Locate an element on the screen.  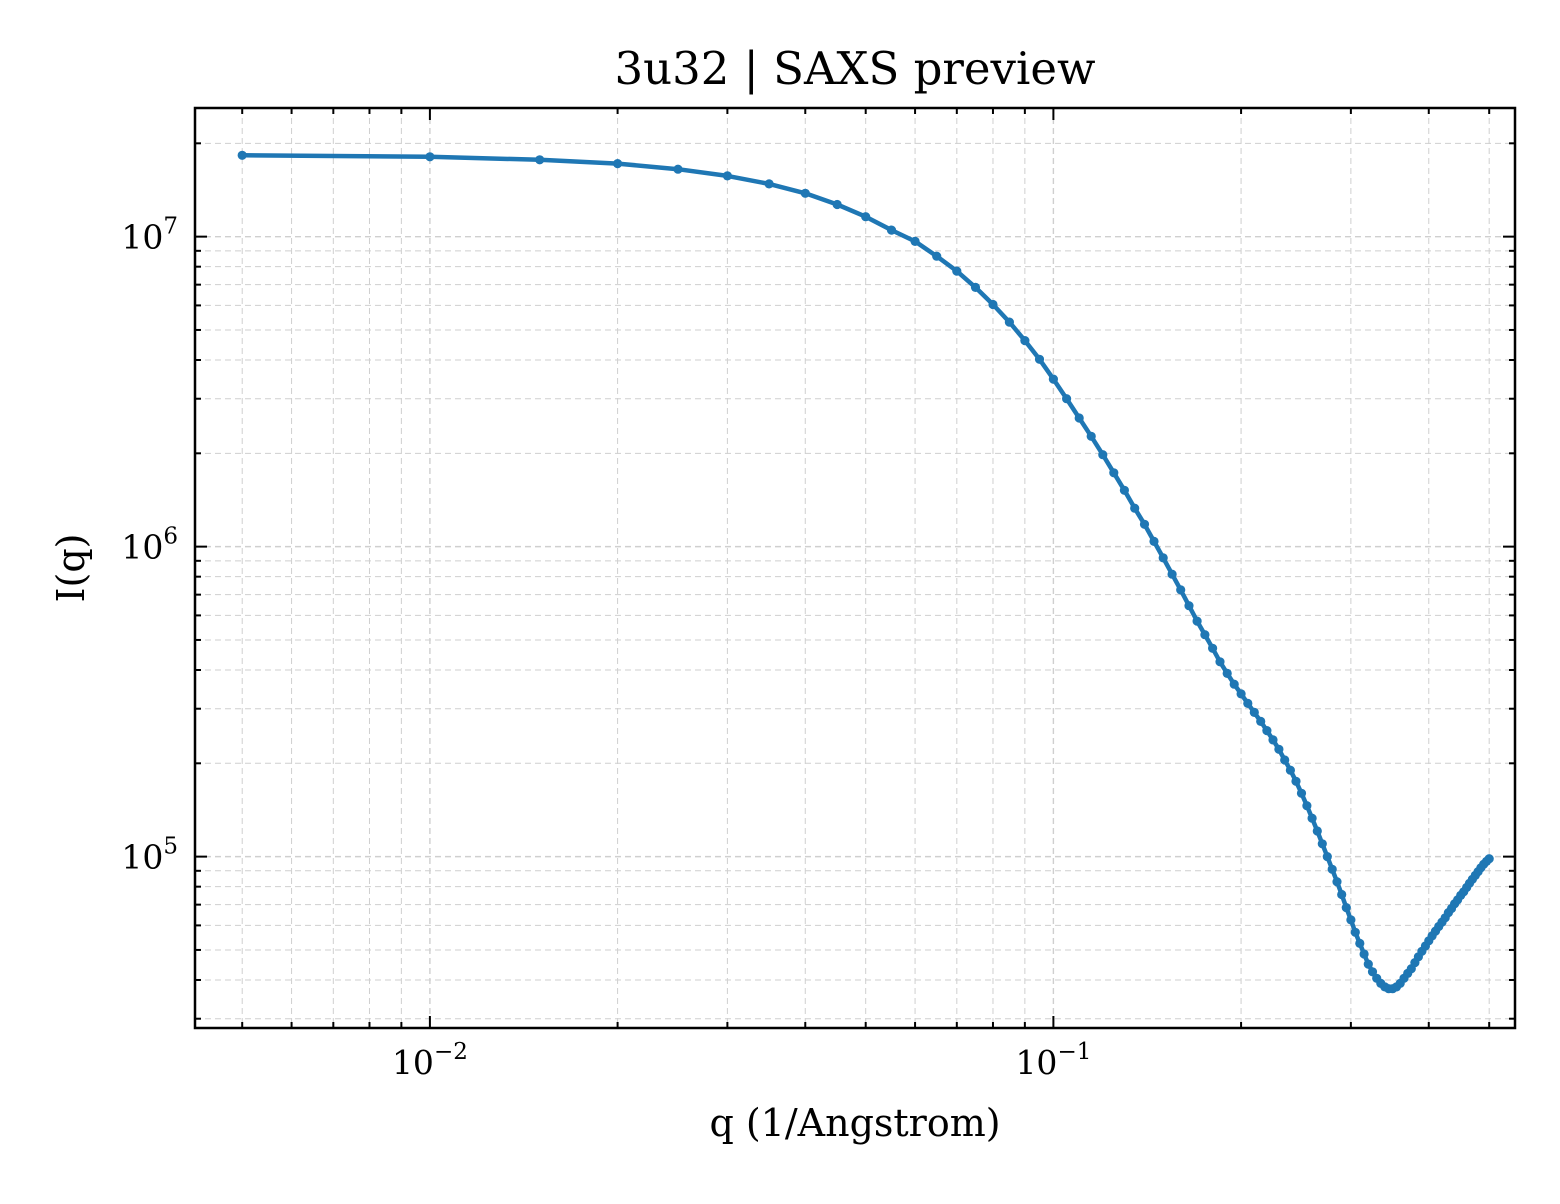
x-axis-label: q (1/Angstrom) is located at coordinates (854, 1123).